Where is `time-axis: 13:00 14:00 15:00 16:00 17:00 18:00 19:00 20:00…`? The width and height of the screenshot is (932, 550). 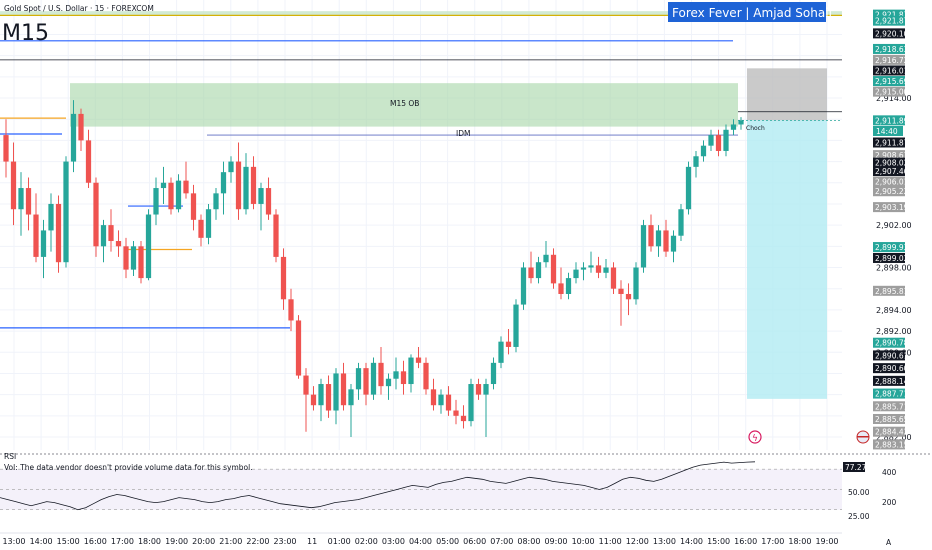
time-axis: 13:00 14:00 15:00 16:00 17:00 18:00 19:00 20:00… is located at coordinates (421, 539).